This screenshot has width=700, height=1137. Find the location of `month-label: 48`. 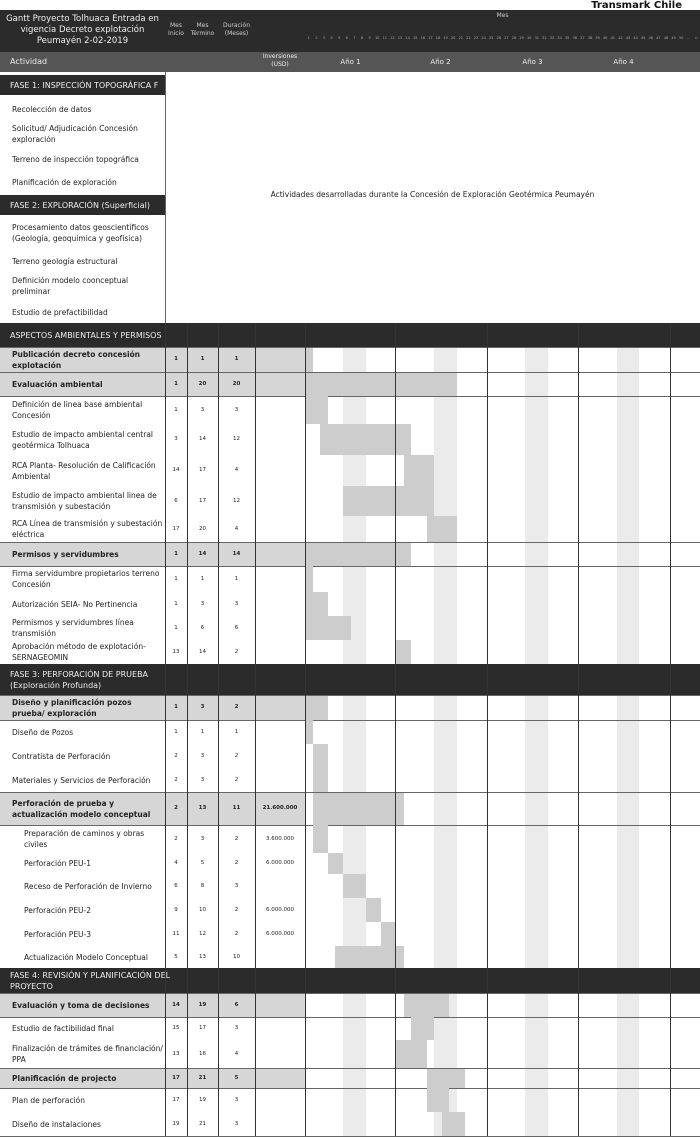

month-label: 48 is located at coordinates (666, 38).